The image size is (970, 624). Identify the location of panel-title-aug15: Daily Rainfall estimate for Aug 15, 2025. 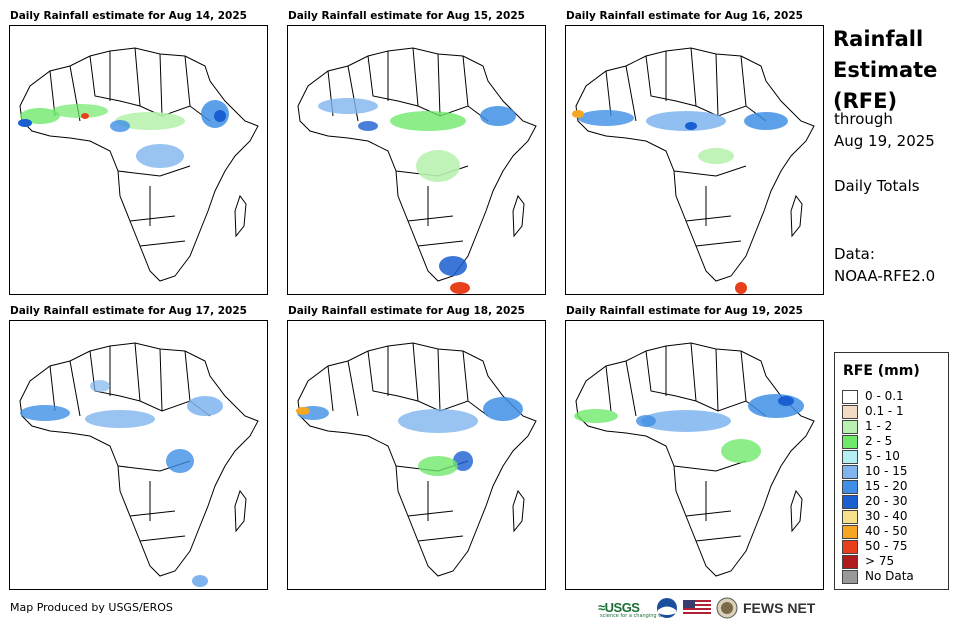
(406, 16).